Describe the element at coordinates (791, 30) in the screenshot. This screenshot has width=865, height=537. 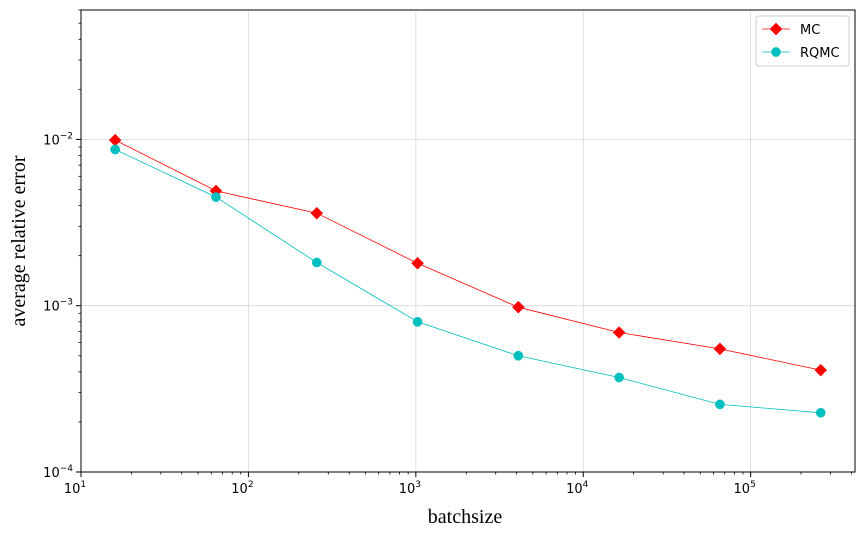
I see `legend-entry-mc: MC` at that location.